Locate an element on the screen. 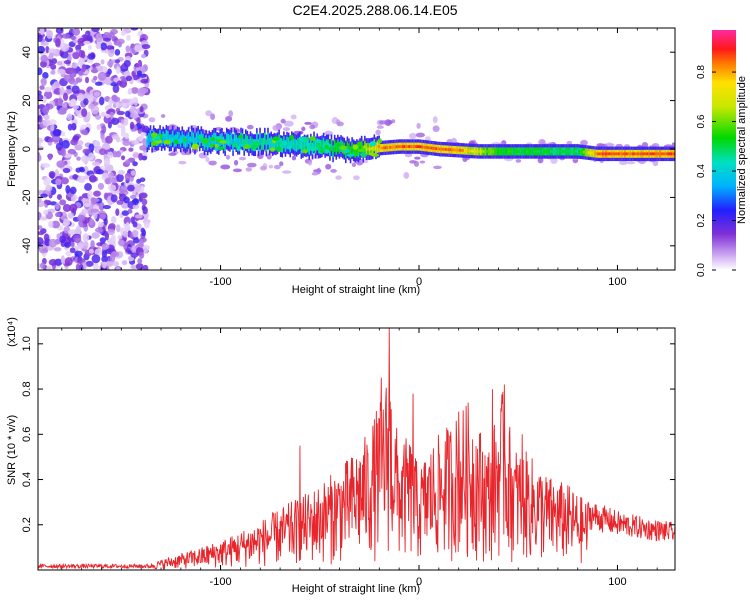  y-tick-label: -40 is located at coordinates (27, 246).